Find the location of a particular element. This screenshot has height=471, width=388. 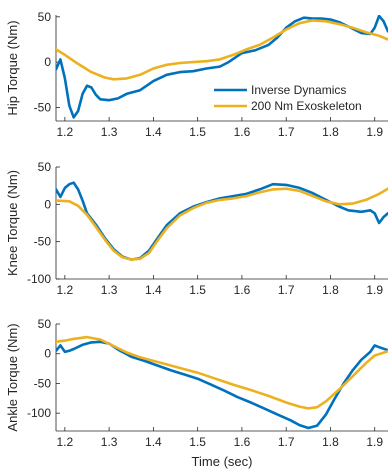

ankle-y-tick-label: -100 is located at coordinates (39, 413).